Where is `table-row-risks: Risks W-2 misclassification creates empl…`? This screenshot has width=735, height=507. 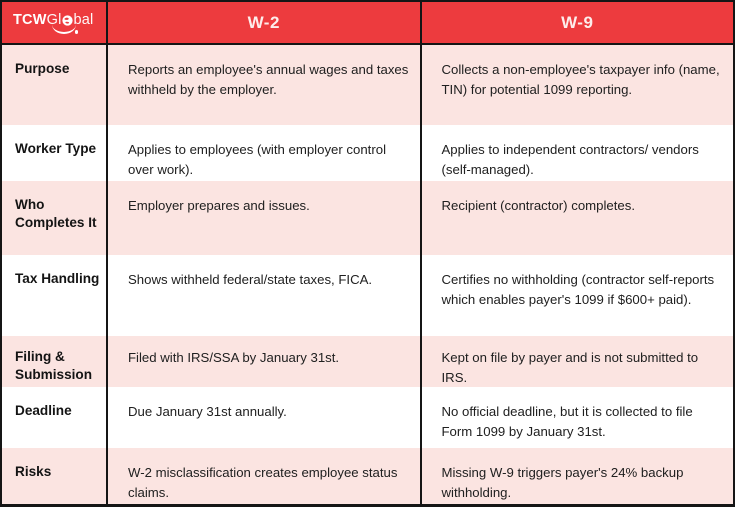 table-row-risks: Risks W-2 misclassification creates empl… is located at coordinates (367, 476).